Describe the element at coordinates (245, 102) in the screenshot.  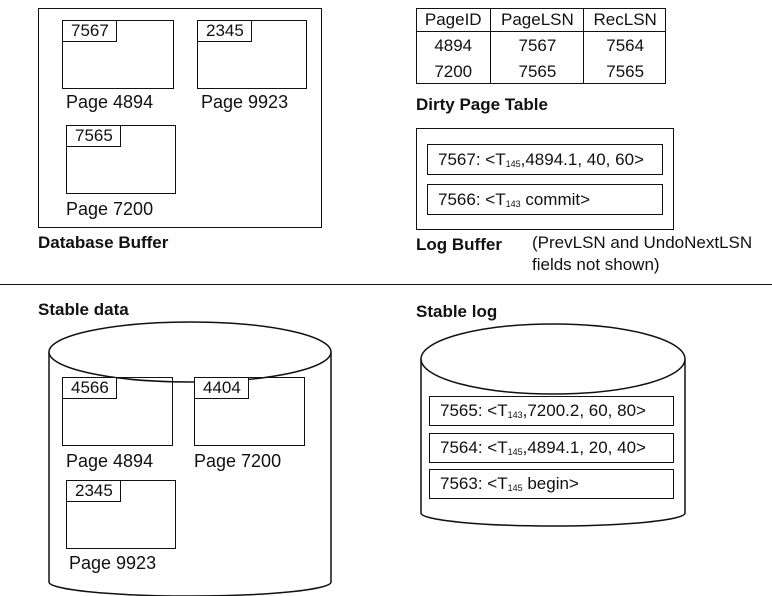
I see `buffer-page-label: Page 9923` at that location.